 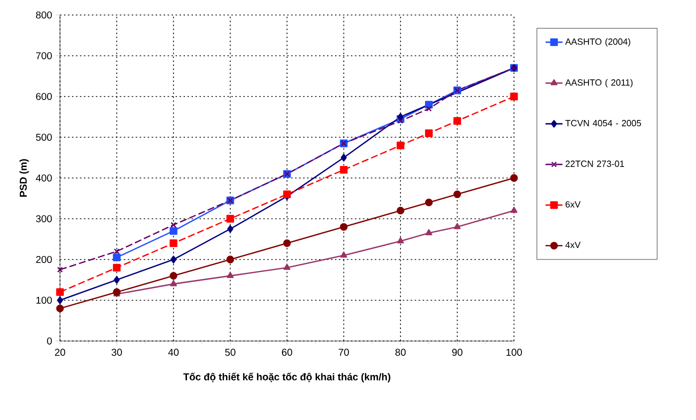 I want to click on y-tick-label: 800, so click(x=44, y=15).